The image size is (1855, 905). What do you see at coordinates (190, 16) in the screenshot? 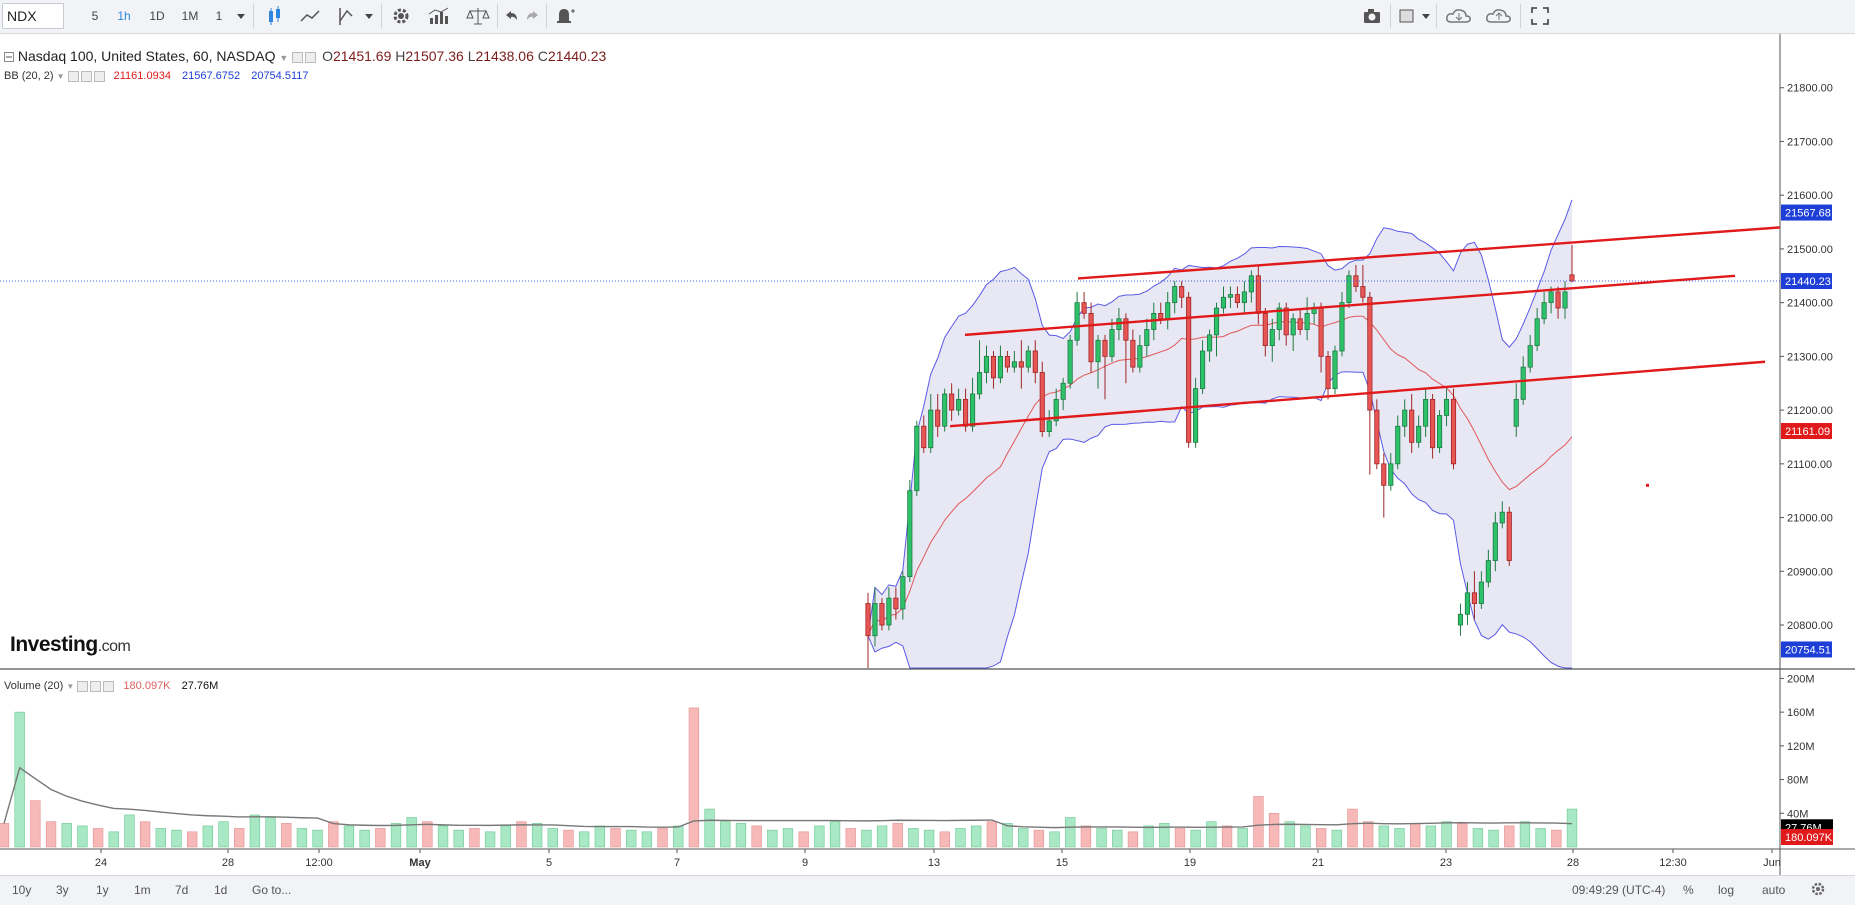
I see `interval-1m-button: 1M` at bounding box center [190, 16].